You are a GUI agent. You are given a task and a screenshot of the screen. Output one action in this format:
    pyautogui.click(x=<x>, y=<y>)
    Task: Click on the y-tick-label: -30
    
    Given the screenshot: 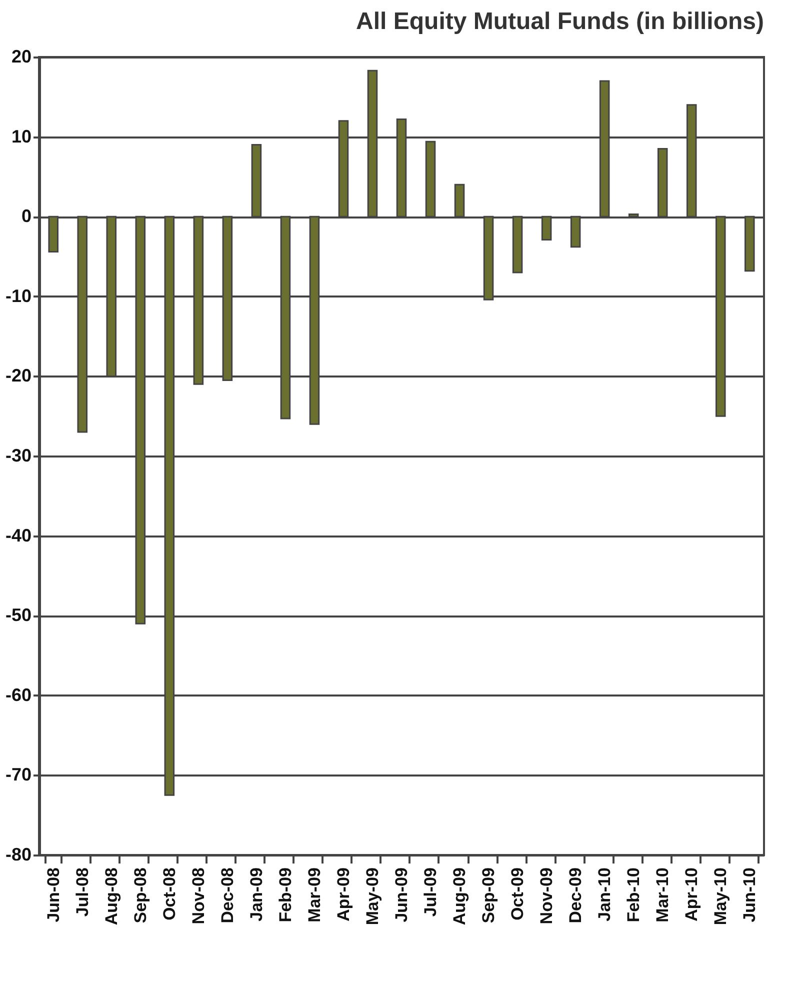 What is the action you would take?
    pyautogui.click(x=18, y=456)
    